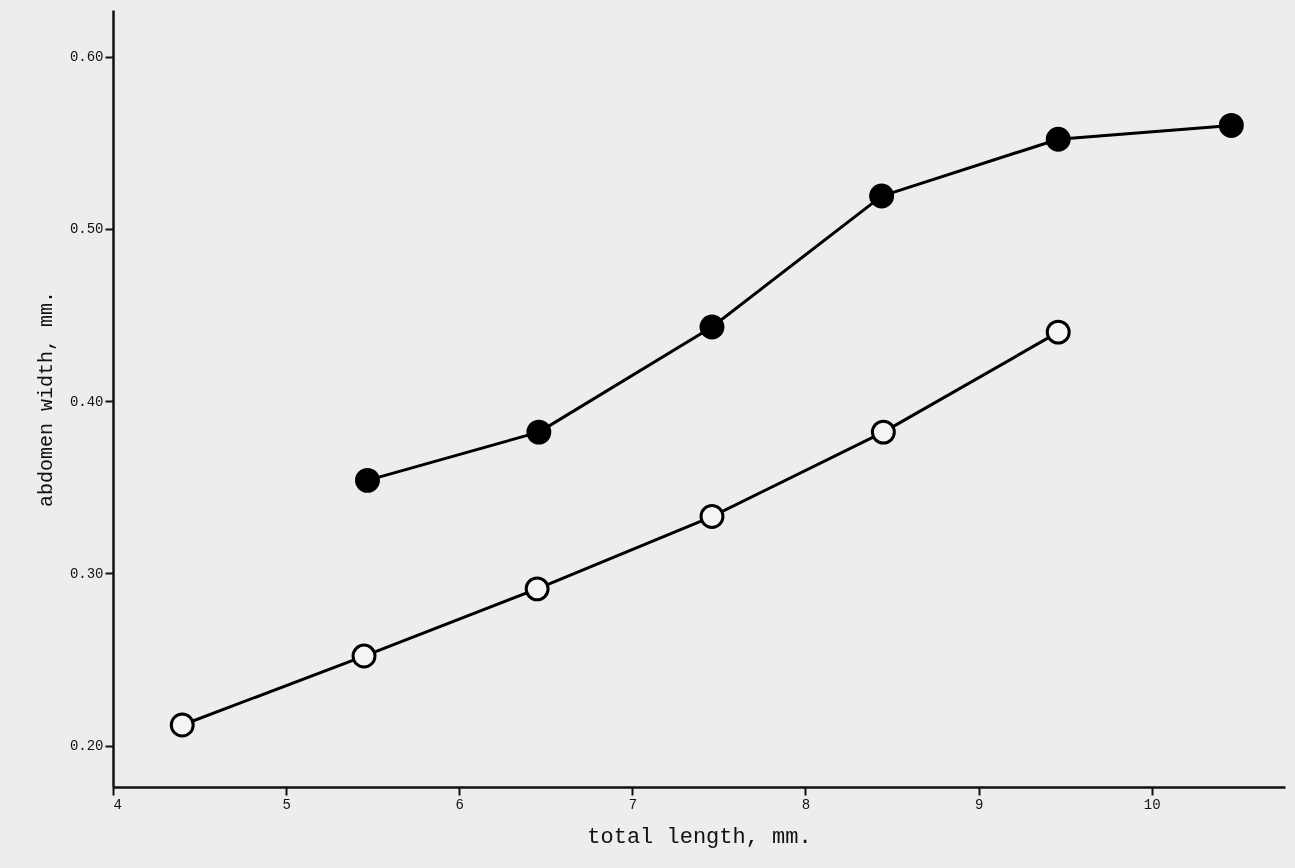  Describe the element at coordinates (286, 804) in the screenshot. I see `x-tick-label: 5` at that location.